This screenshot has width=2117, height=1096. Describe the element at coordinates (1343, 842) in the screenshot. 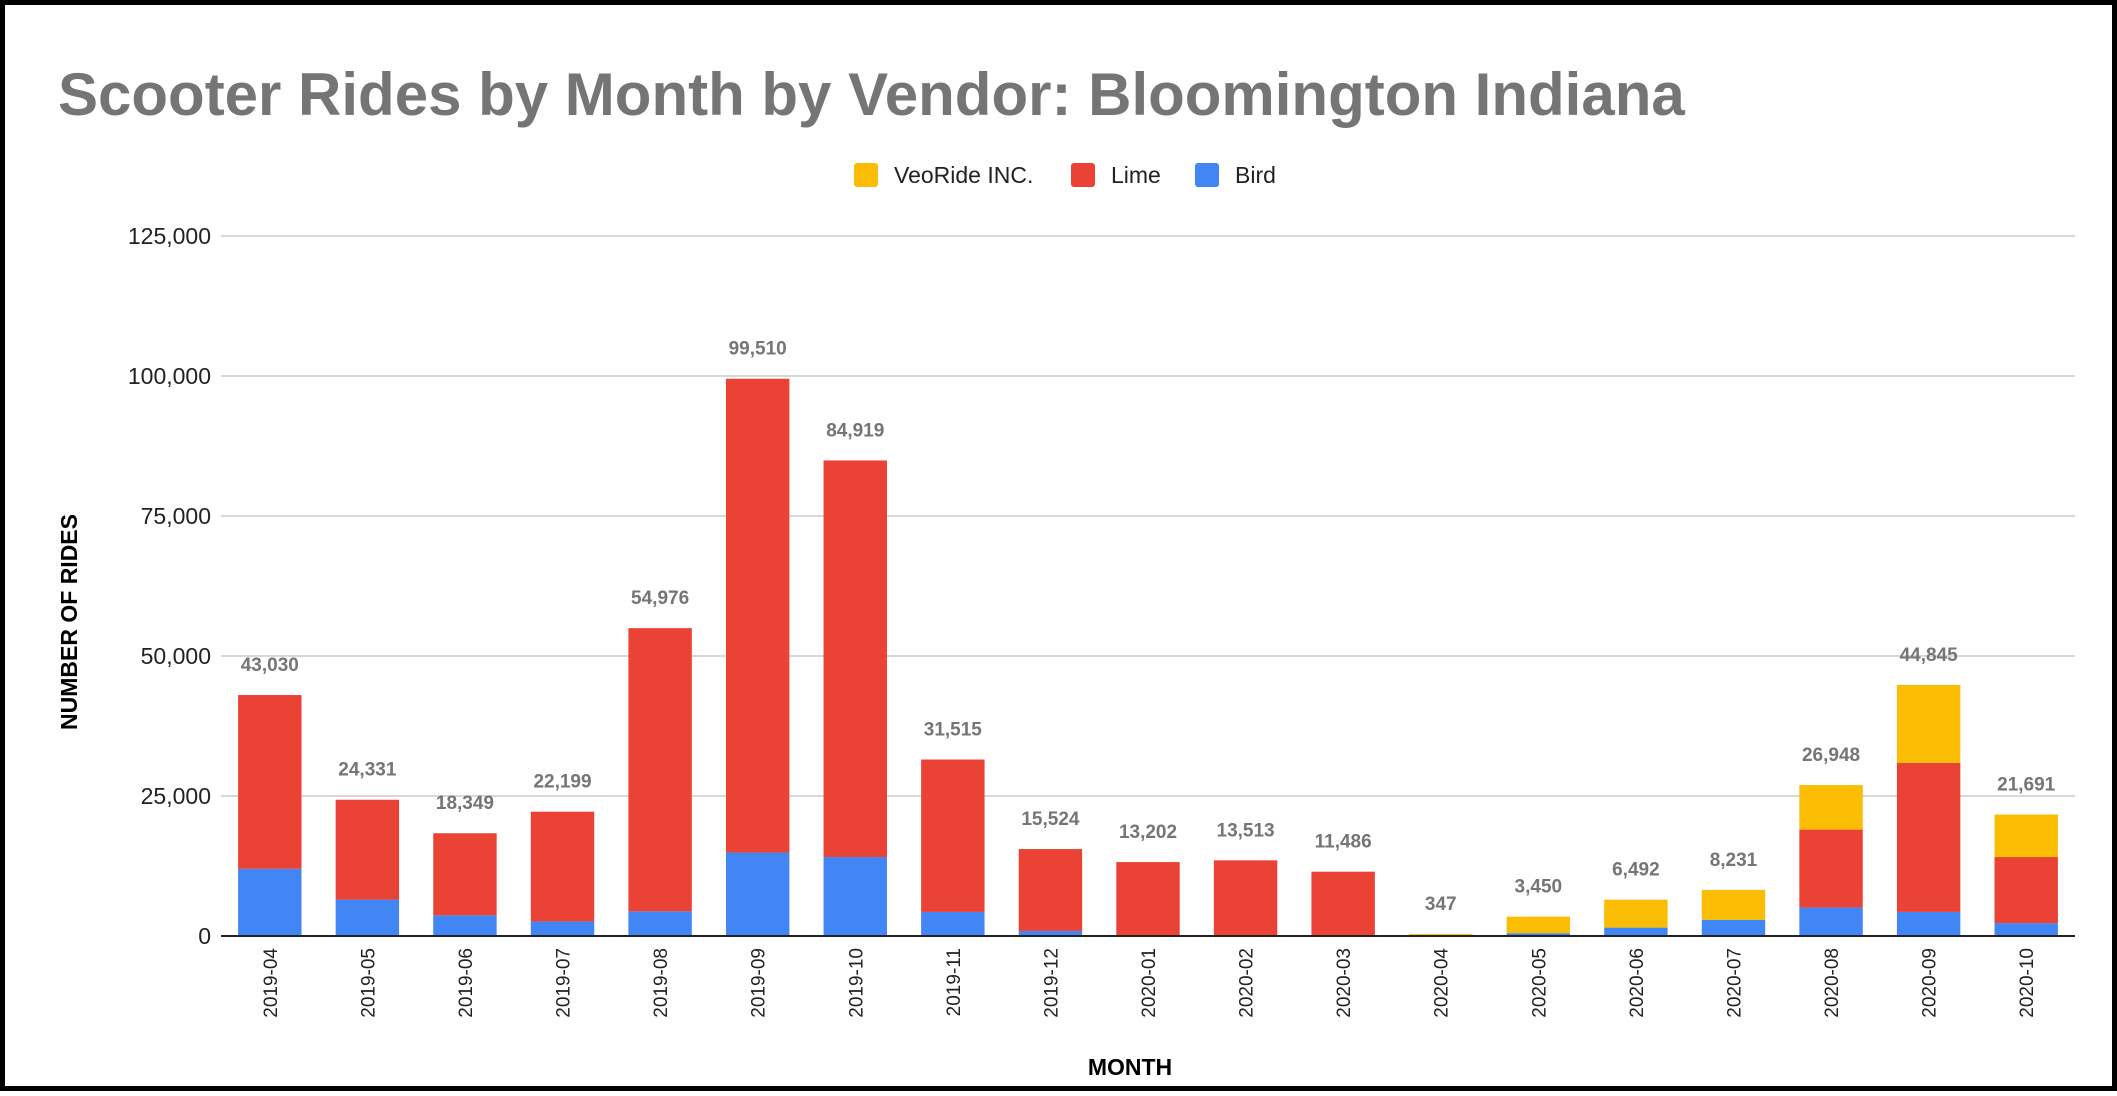

I see `total-label-2020-03: 11,486` at that location.